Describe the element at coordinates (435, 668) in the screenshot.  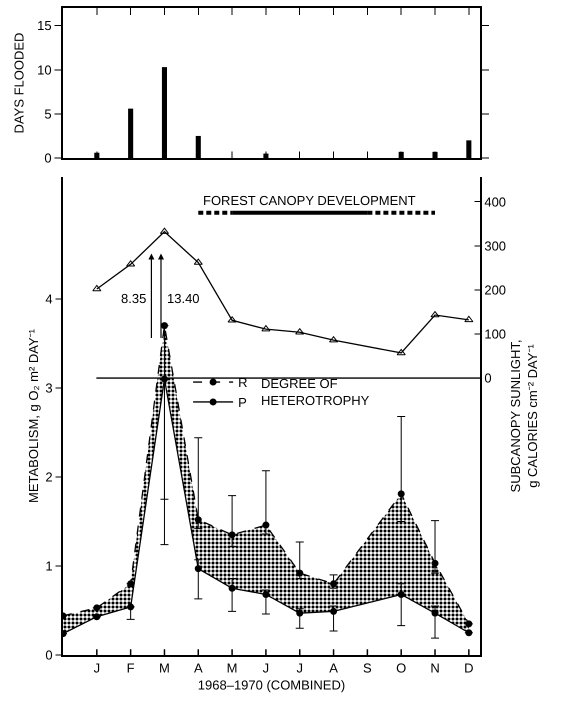
I see `x-tick-label: N` at that location.